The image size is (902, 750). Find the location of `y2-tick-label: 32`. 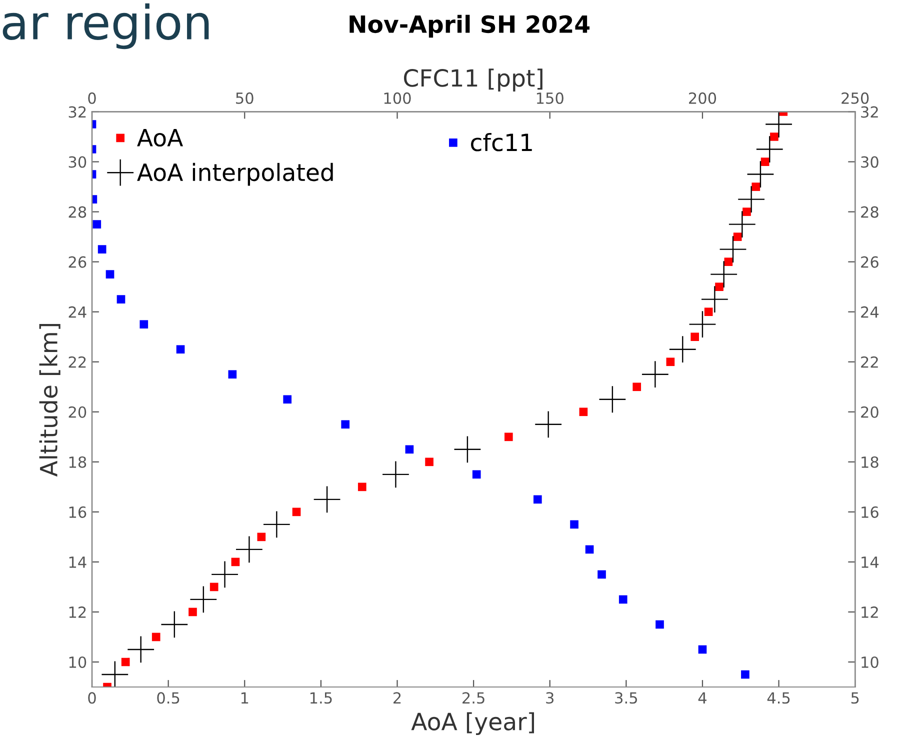

y2-tick-label: 32 is located at coordinates (869, 112).